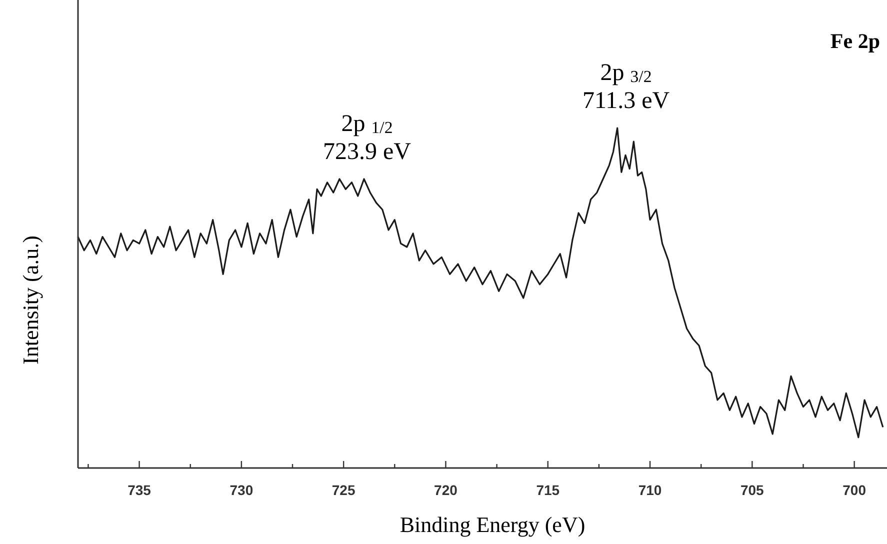 The height and width of the screenshot is (544, 887). I want to click on chart-title: Fe 2p, so click(855, 41).